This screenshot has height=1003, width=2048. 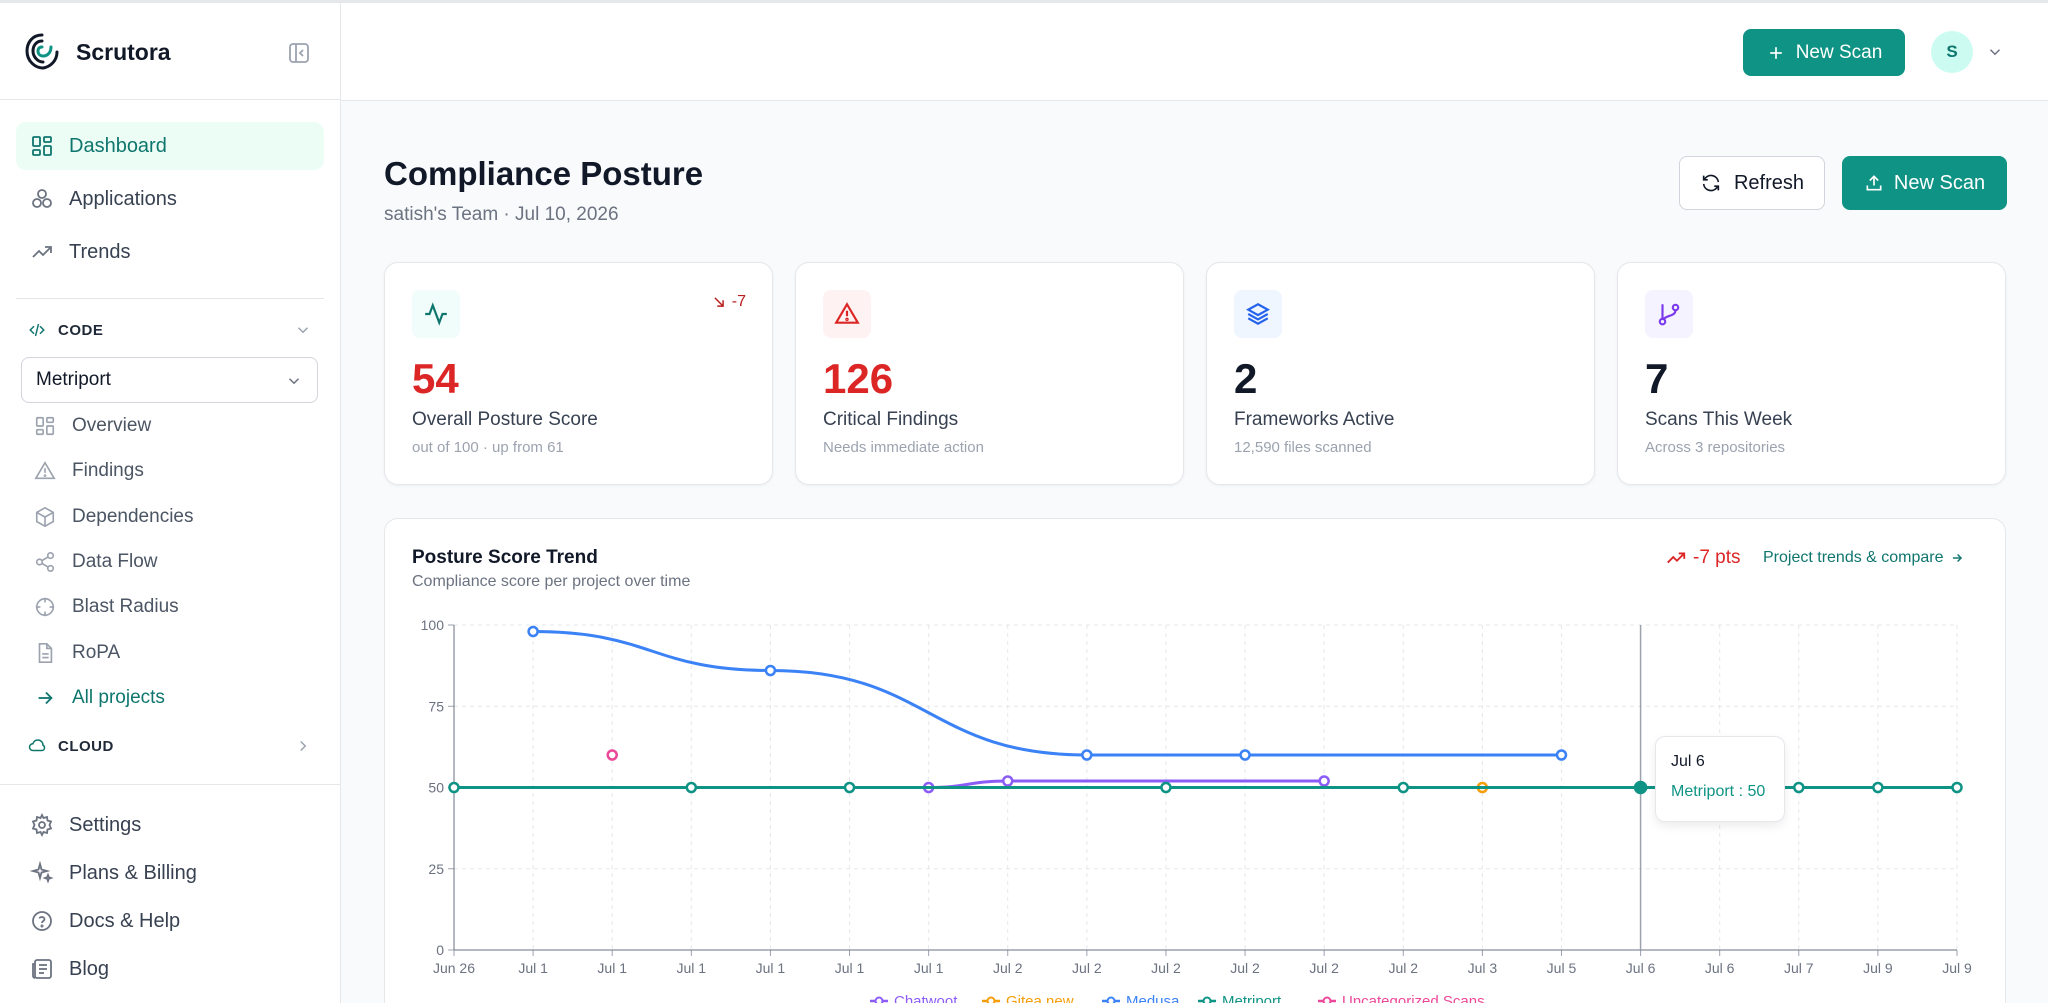 I want to click on y-tick-label: 100, so click(x=433, y=625).